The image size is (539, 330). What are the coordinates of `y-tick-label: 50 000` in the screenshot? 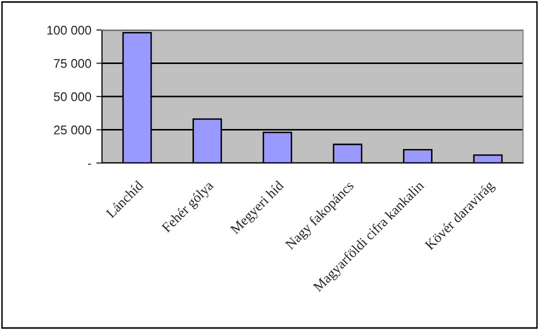 It's located at (73, 97).